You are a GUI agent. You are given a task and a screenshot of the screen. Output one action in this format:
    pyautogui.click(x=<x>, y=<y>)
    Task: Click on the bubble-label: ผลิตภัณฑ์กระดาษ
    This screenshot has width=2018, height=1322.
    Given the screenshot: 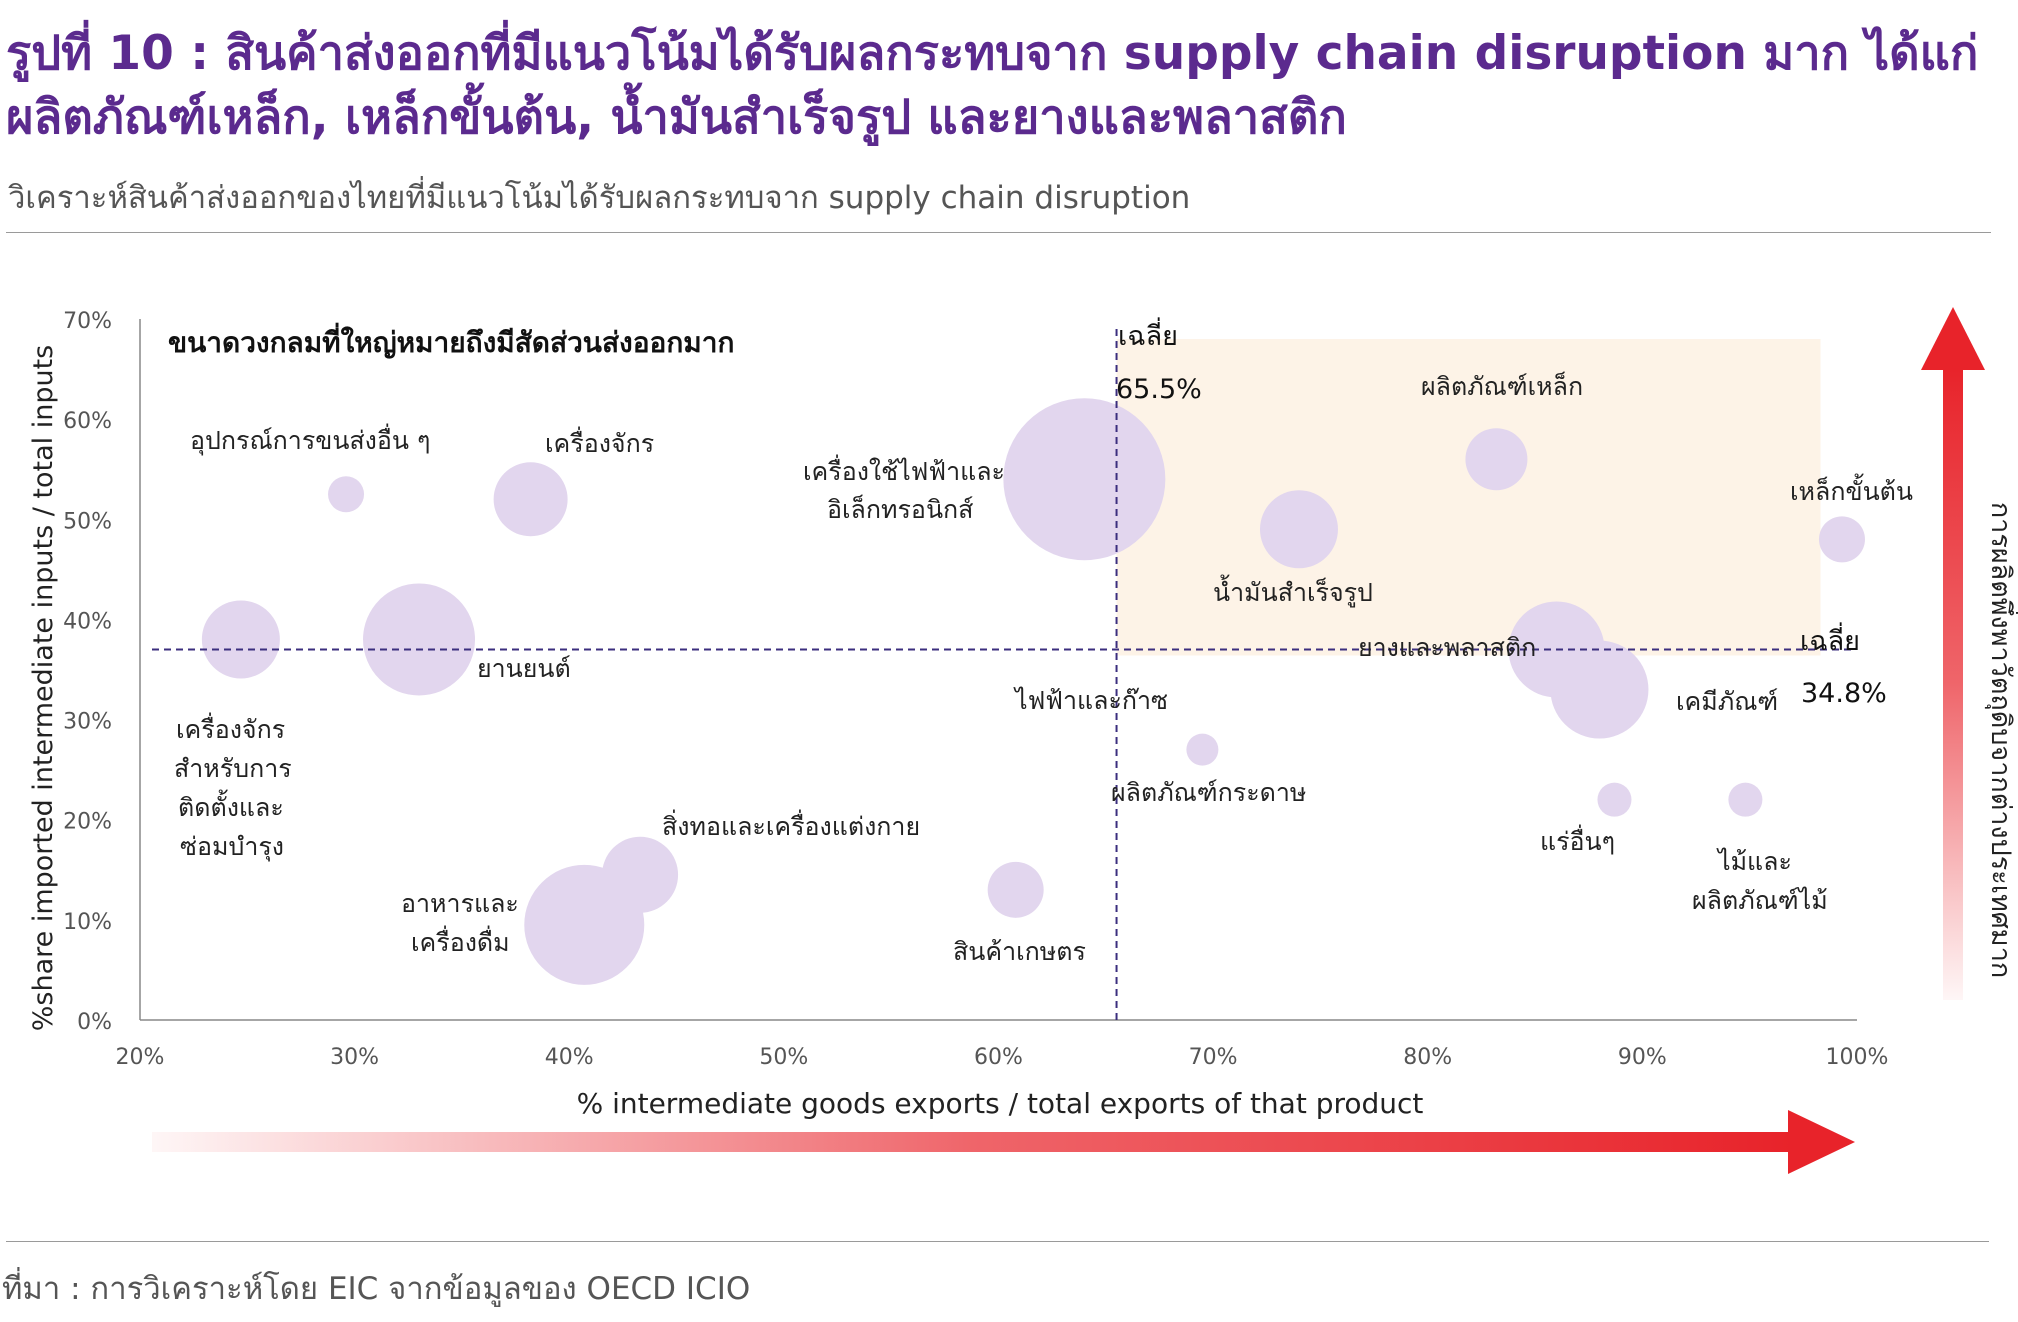 What is the action you would take?
    pyautogui.click(x=1208, y=792)
    